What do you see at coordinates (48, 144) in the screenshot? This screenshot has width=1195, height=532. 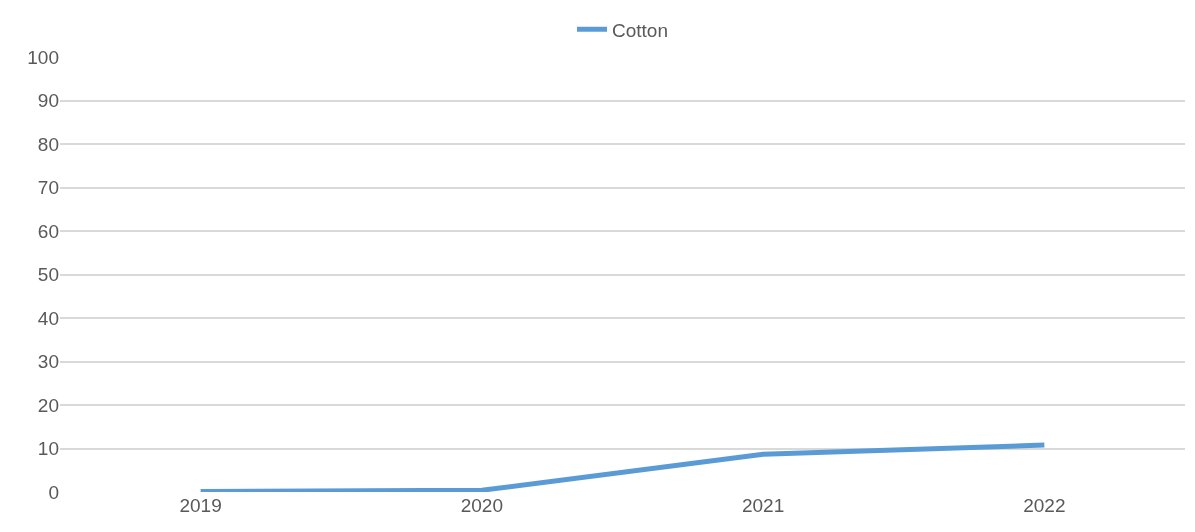 I see `y-tick-label: 80` at bounding box center [48, 144].